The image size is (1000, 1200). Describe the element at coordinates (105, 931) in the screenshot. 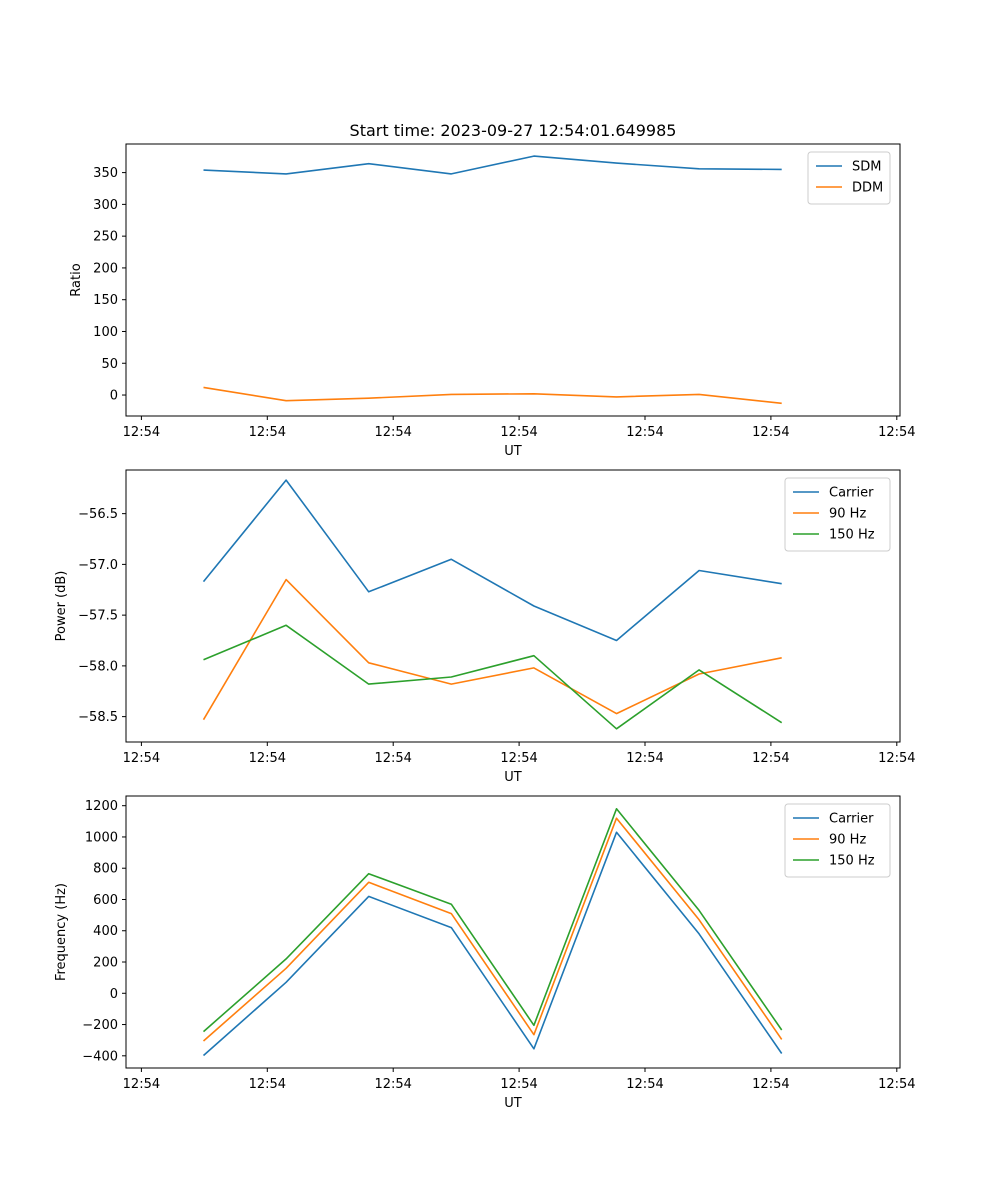

I see `y-tick-label: 400` at that location.